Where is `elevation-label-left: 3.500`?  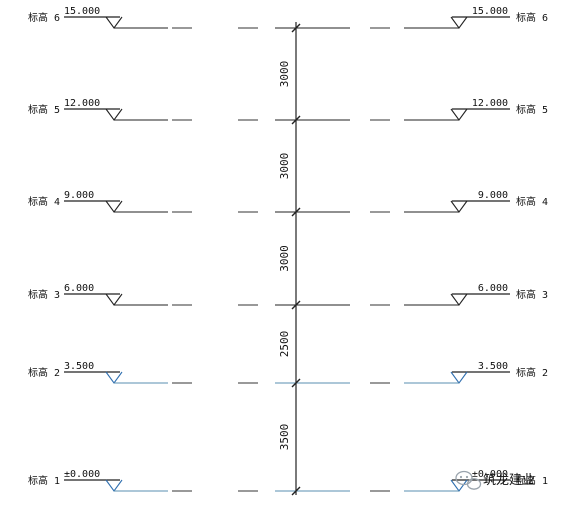
elevation-label-left: 3.500 is located at coordinates (79, 366).